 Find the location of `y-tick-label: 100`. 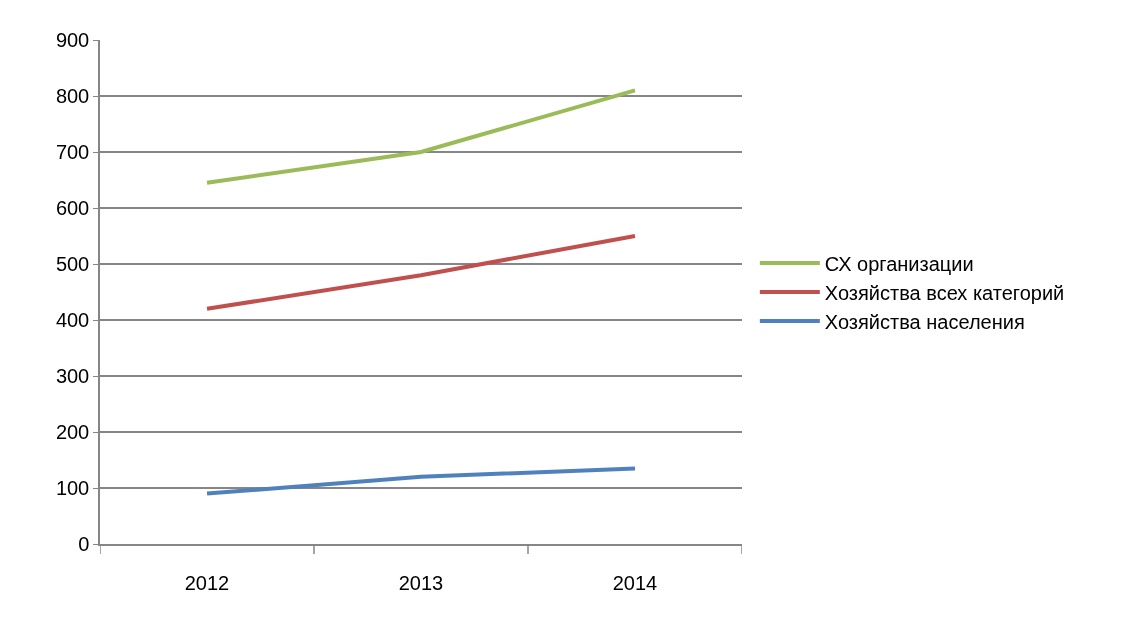

y-tick-label: 100 is located at coordinates (72, 488).